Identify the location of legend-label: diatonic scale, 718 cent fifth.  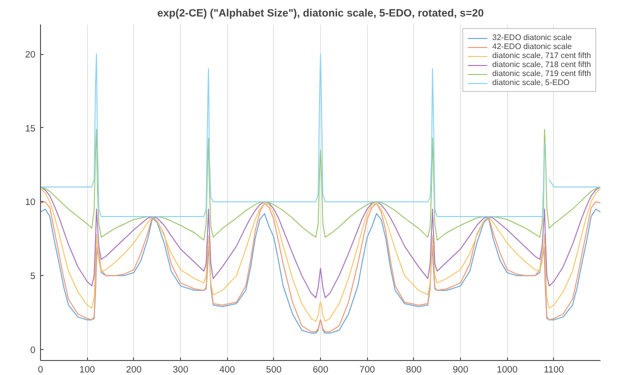
(541, 64).